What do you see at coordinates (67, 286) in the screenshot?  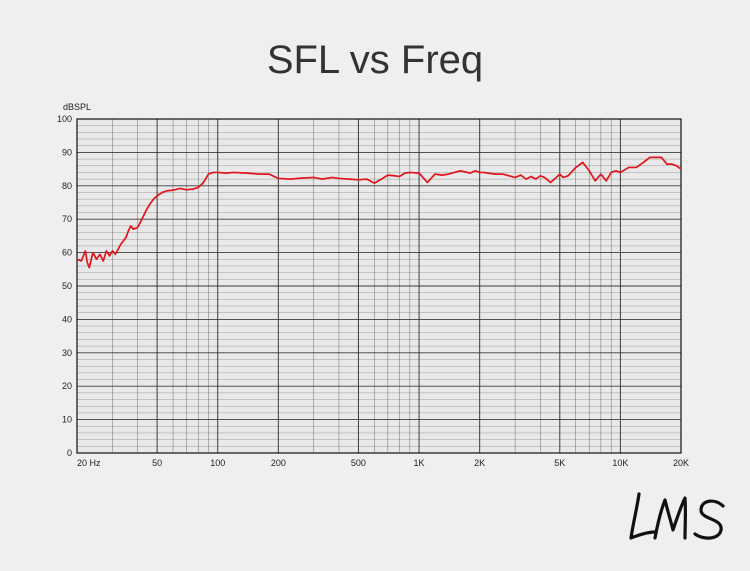 I see `y-tick-label: 50` at bounding box center [67, 286].